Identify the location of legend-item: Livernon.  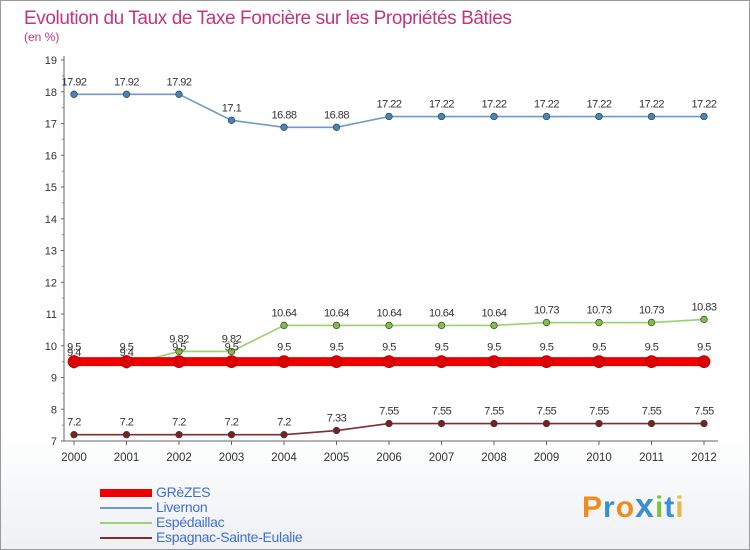
(201, 507).